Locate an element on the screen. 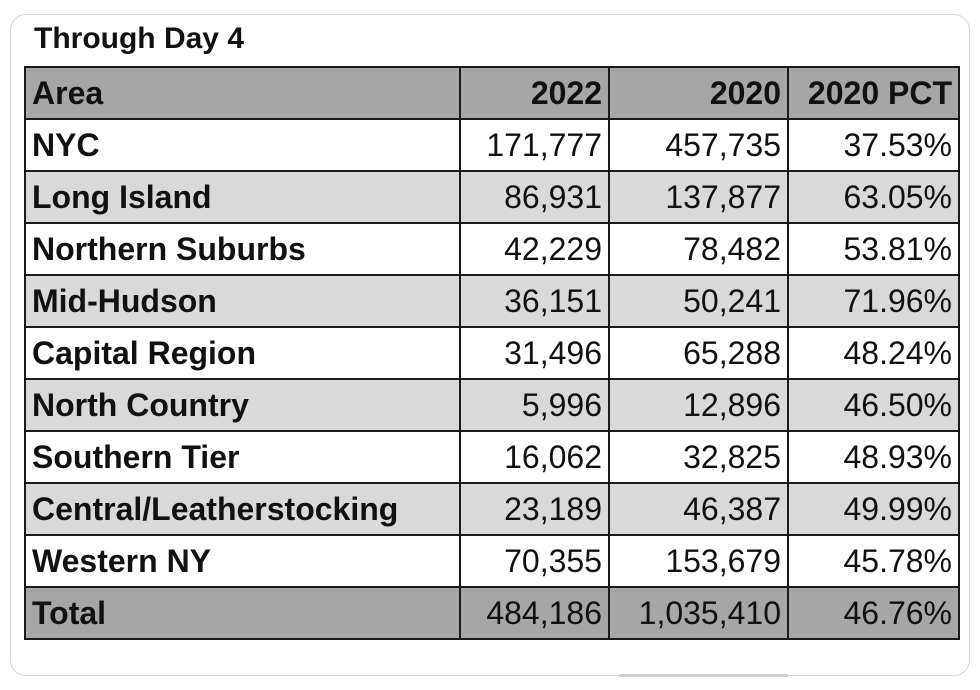 The height and width of the screenshot is (690, 980). pct-2020-cell: 37.53% is located at coordinates (873, 145).